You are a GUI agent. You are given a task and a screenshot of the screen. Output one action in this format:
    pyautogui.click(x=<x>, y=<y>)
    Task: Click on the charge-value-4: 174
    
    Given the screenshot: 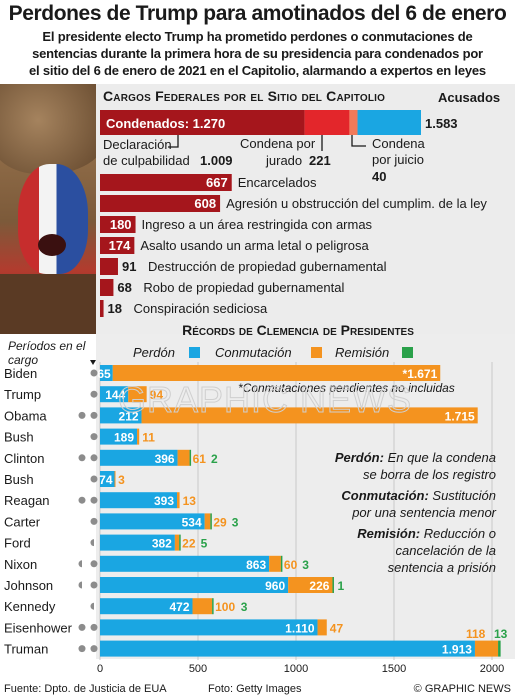 What is the action you would take?
    pyautogui.click(x=120, y=245)
    